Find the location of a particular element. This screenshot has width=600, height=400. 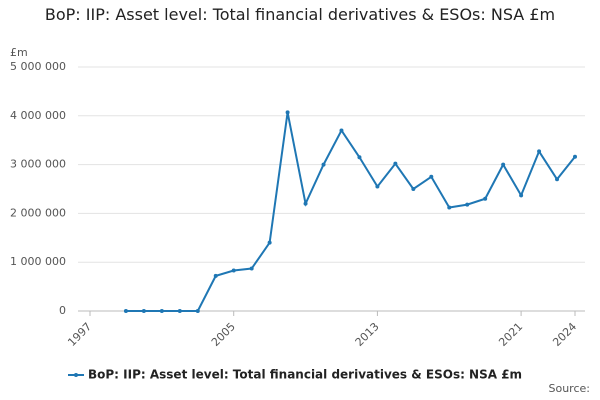

x-tick-label: 1997 is located at coordinates (79, 334).